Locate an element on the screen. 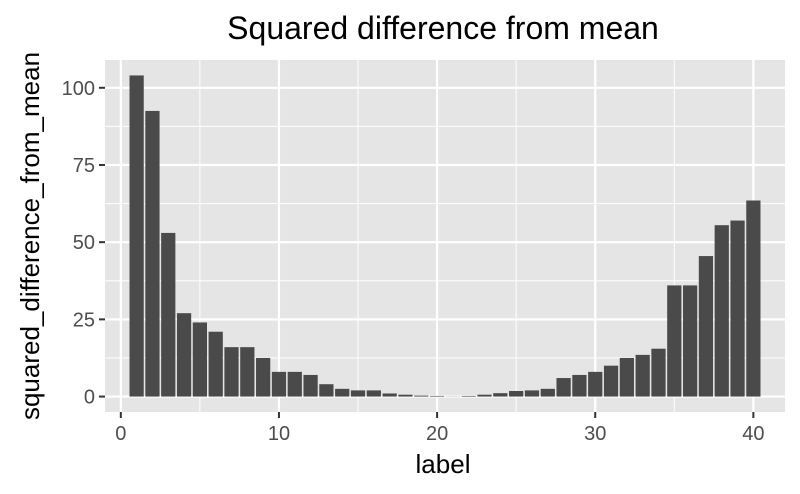 This screenshot has height=494, width=800. y-tick-label: 50 is located at coordinates (84, 243).